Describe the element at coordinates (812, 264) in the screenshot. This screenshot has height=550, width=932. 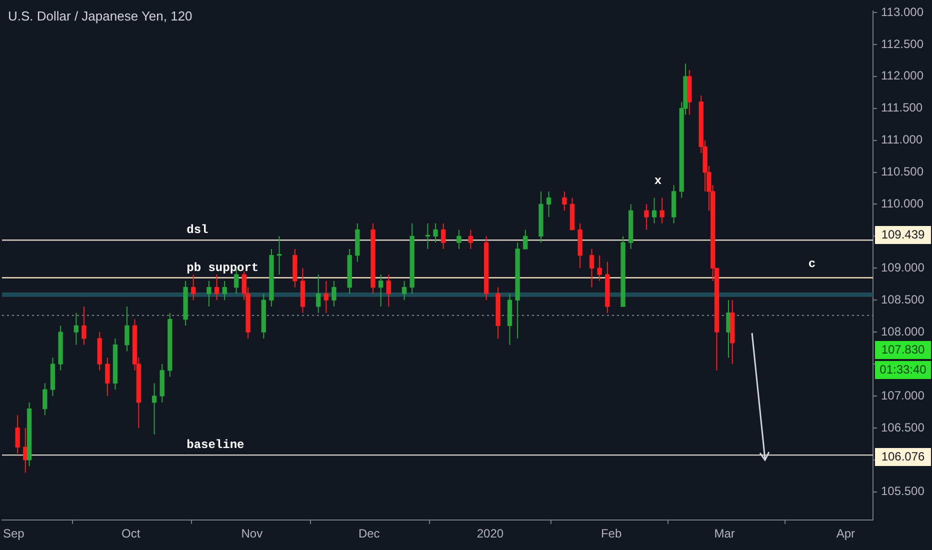
I see `annotation: c` at that location.